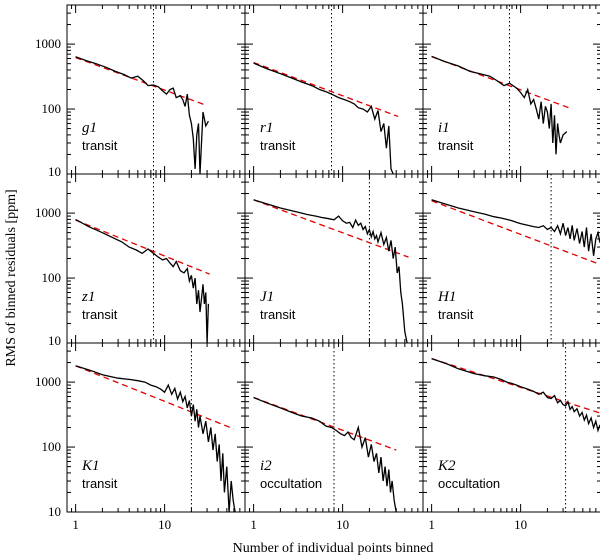  What do you see at coordinates (266, 466) in the screenshot?
I see `band-label: i2` at bounding box center [266, 466].